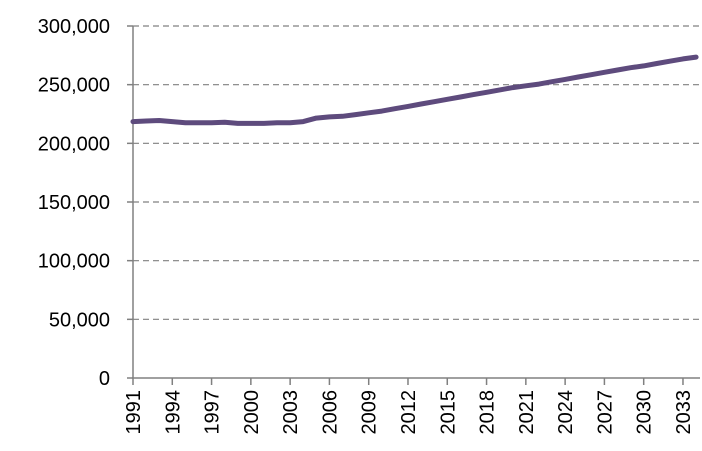 The image size is (702, 451). Describe the element at coordinates (173, 412) in the screenshot. I see `x-tick-label: 1994` at that location.